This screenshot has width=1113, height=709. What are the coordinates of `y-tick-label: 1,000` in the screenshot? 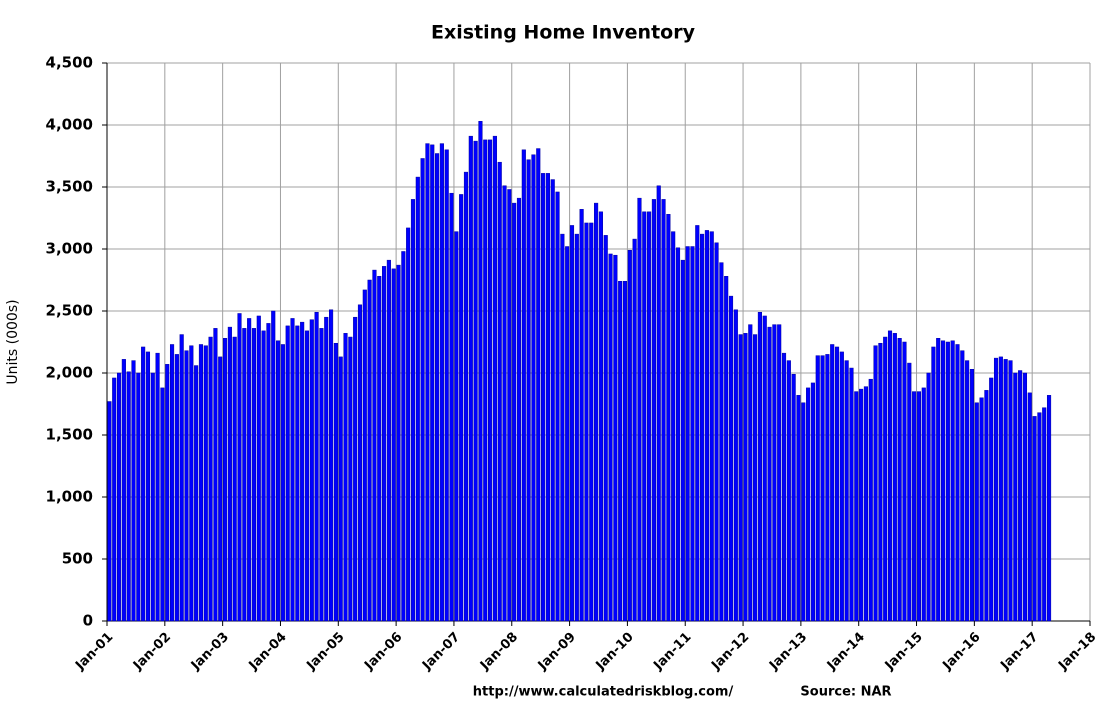 It's located at (69, 497).